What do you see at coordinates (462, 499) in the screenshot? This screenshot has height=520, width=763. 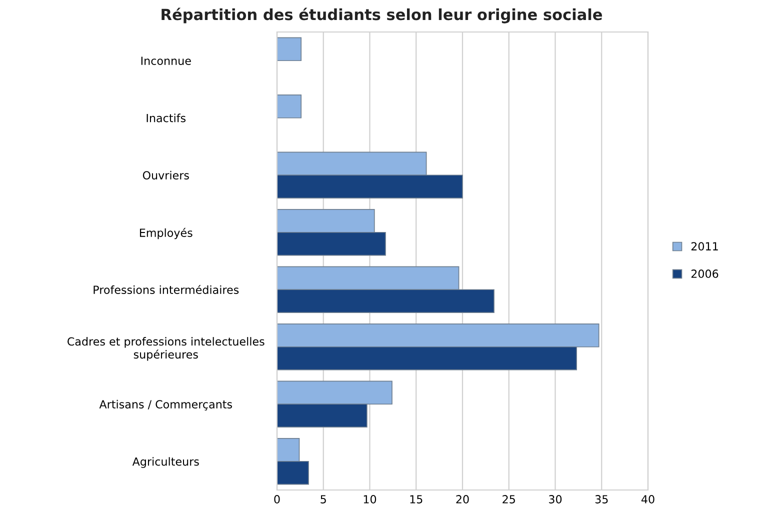 I see `x-tick-label: 20` at bounding box center [462, 499].